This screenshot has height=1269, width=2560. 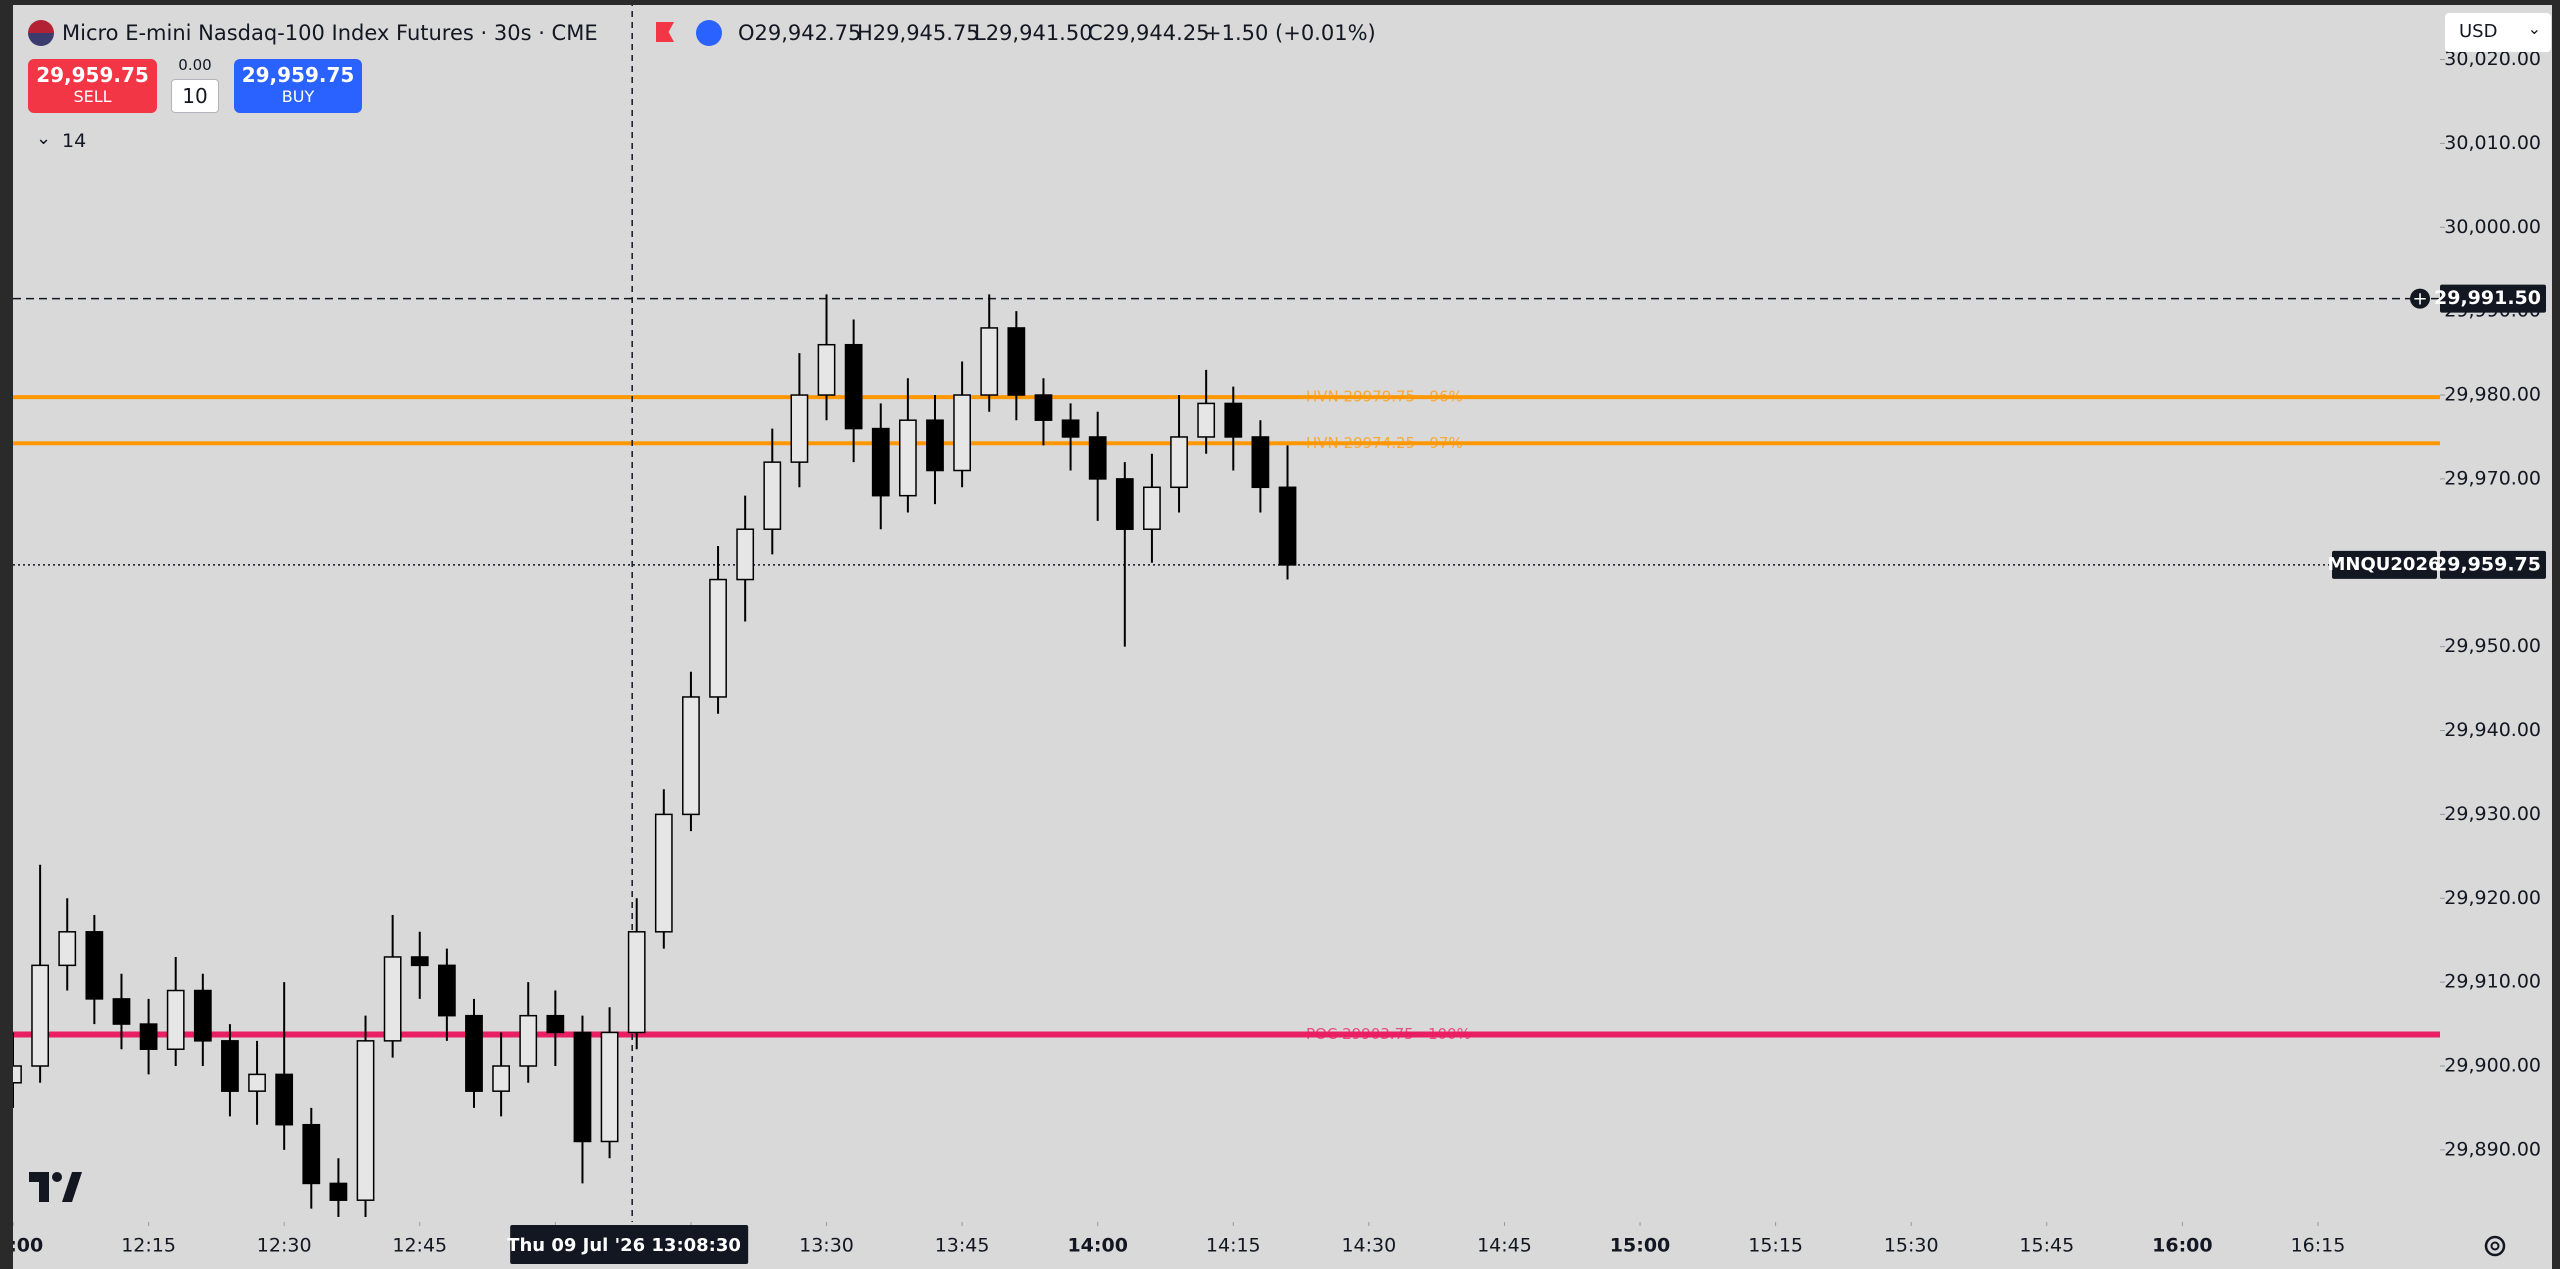 What do you see at coordinates (2492, 898) in the screenshot?
I see `y-tick-label: 29,920.00` at bounding box center [2492, 898].